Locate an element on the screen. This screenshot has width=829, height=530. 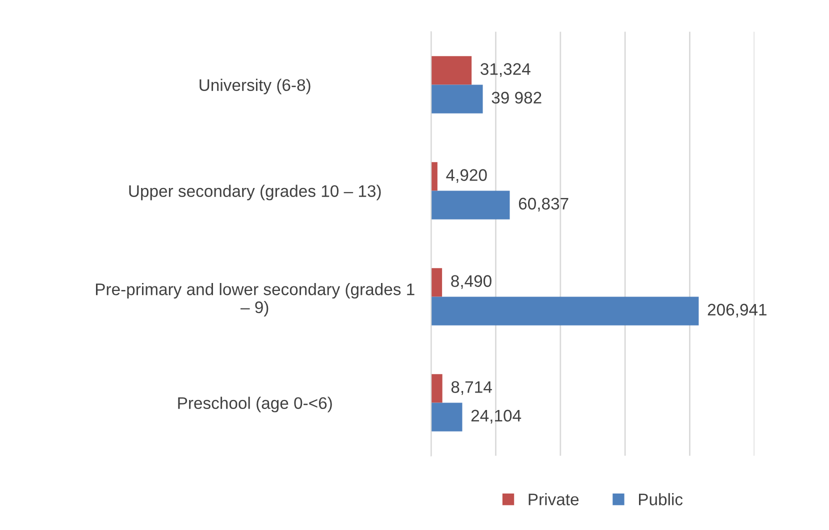
y-tick-label: Preschool (age 0-<6) is located at coordinates (255, 404).